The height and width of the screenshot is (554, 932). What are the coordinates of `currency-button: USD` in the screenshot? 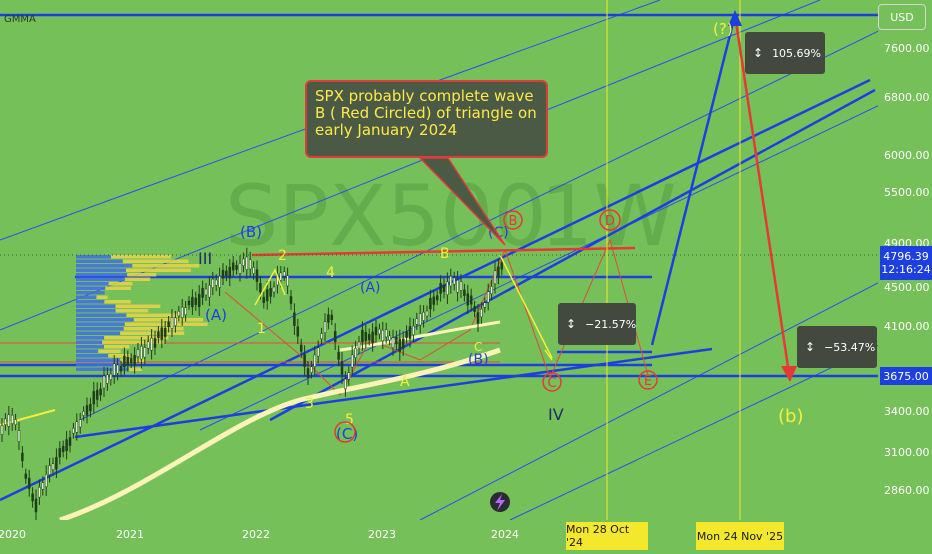 It's located at (902, 17).